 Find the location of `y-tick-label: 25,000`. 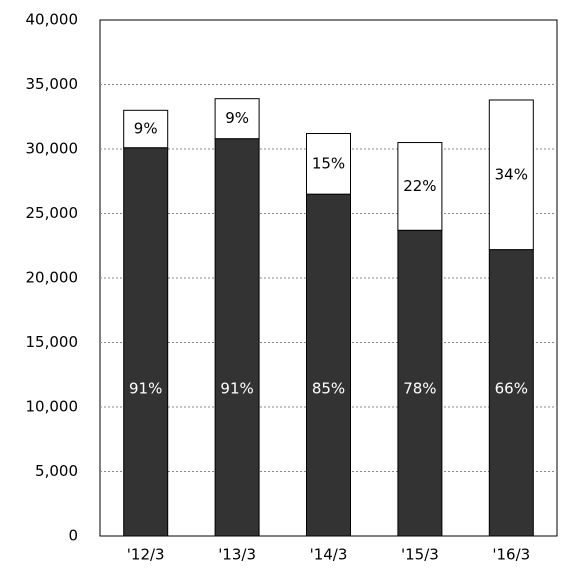

y-tick-label: 25,000 is located at coordinates (52, 213).